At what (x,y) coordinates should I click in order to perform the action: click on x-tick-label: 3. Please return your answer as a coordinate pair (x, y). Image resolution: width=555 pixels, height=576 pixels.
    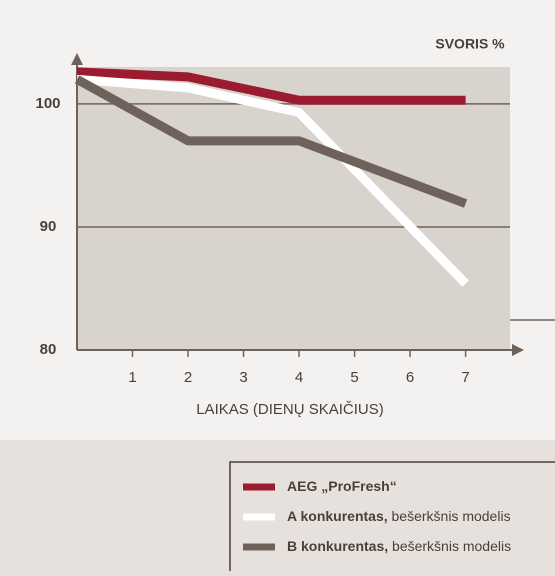
    Looking at the image, I should click on (243, 377).